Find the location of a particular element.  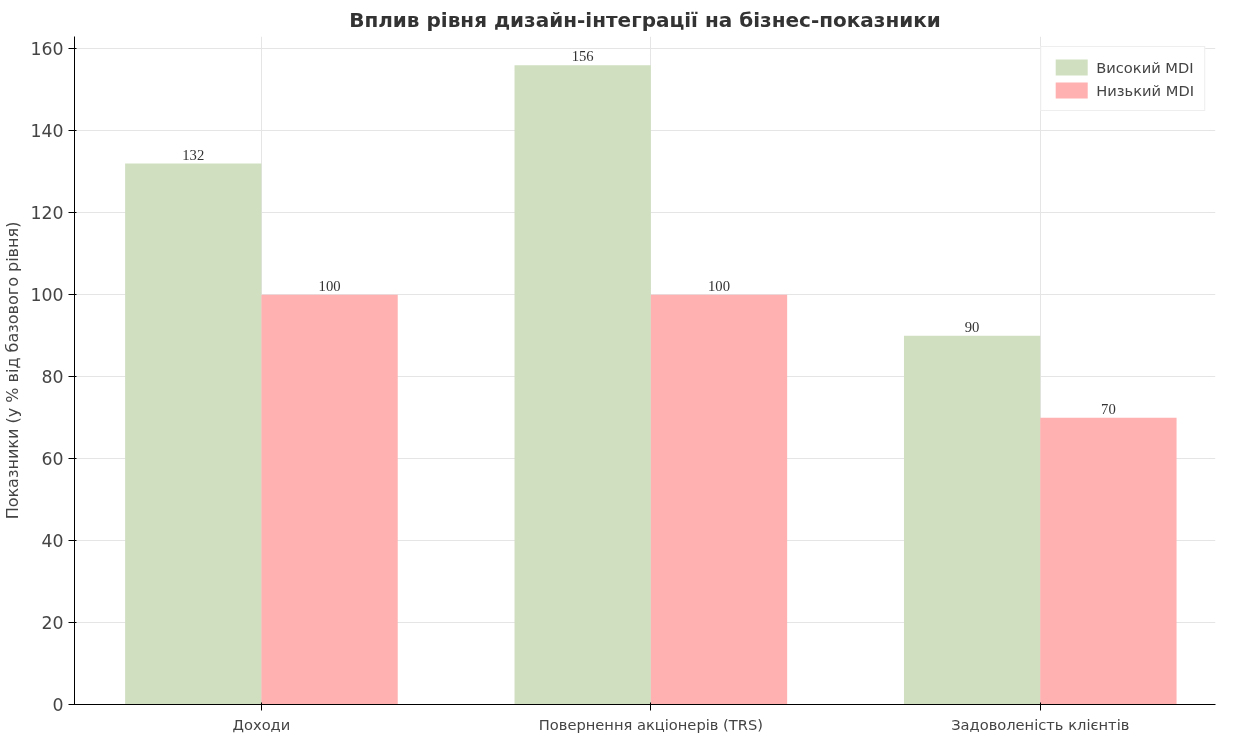

data-label: 70 is located at coordinates (1108, 408).